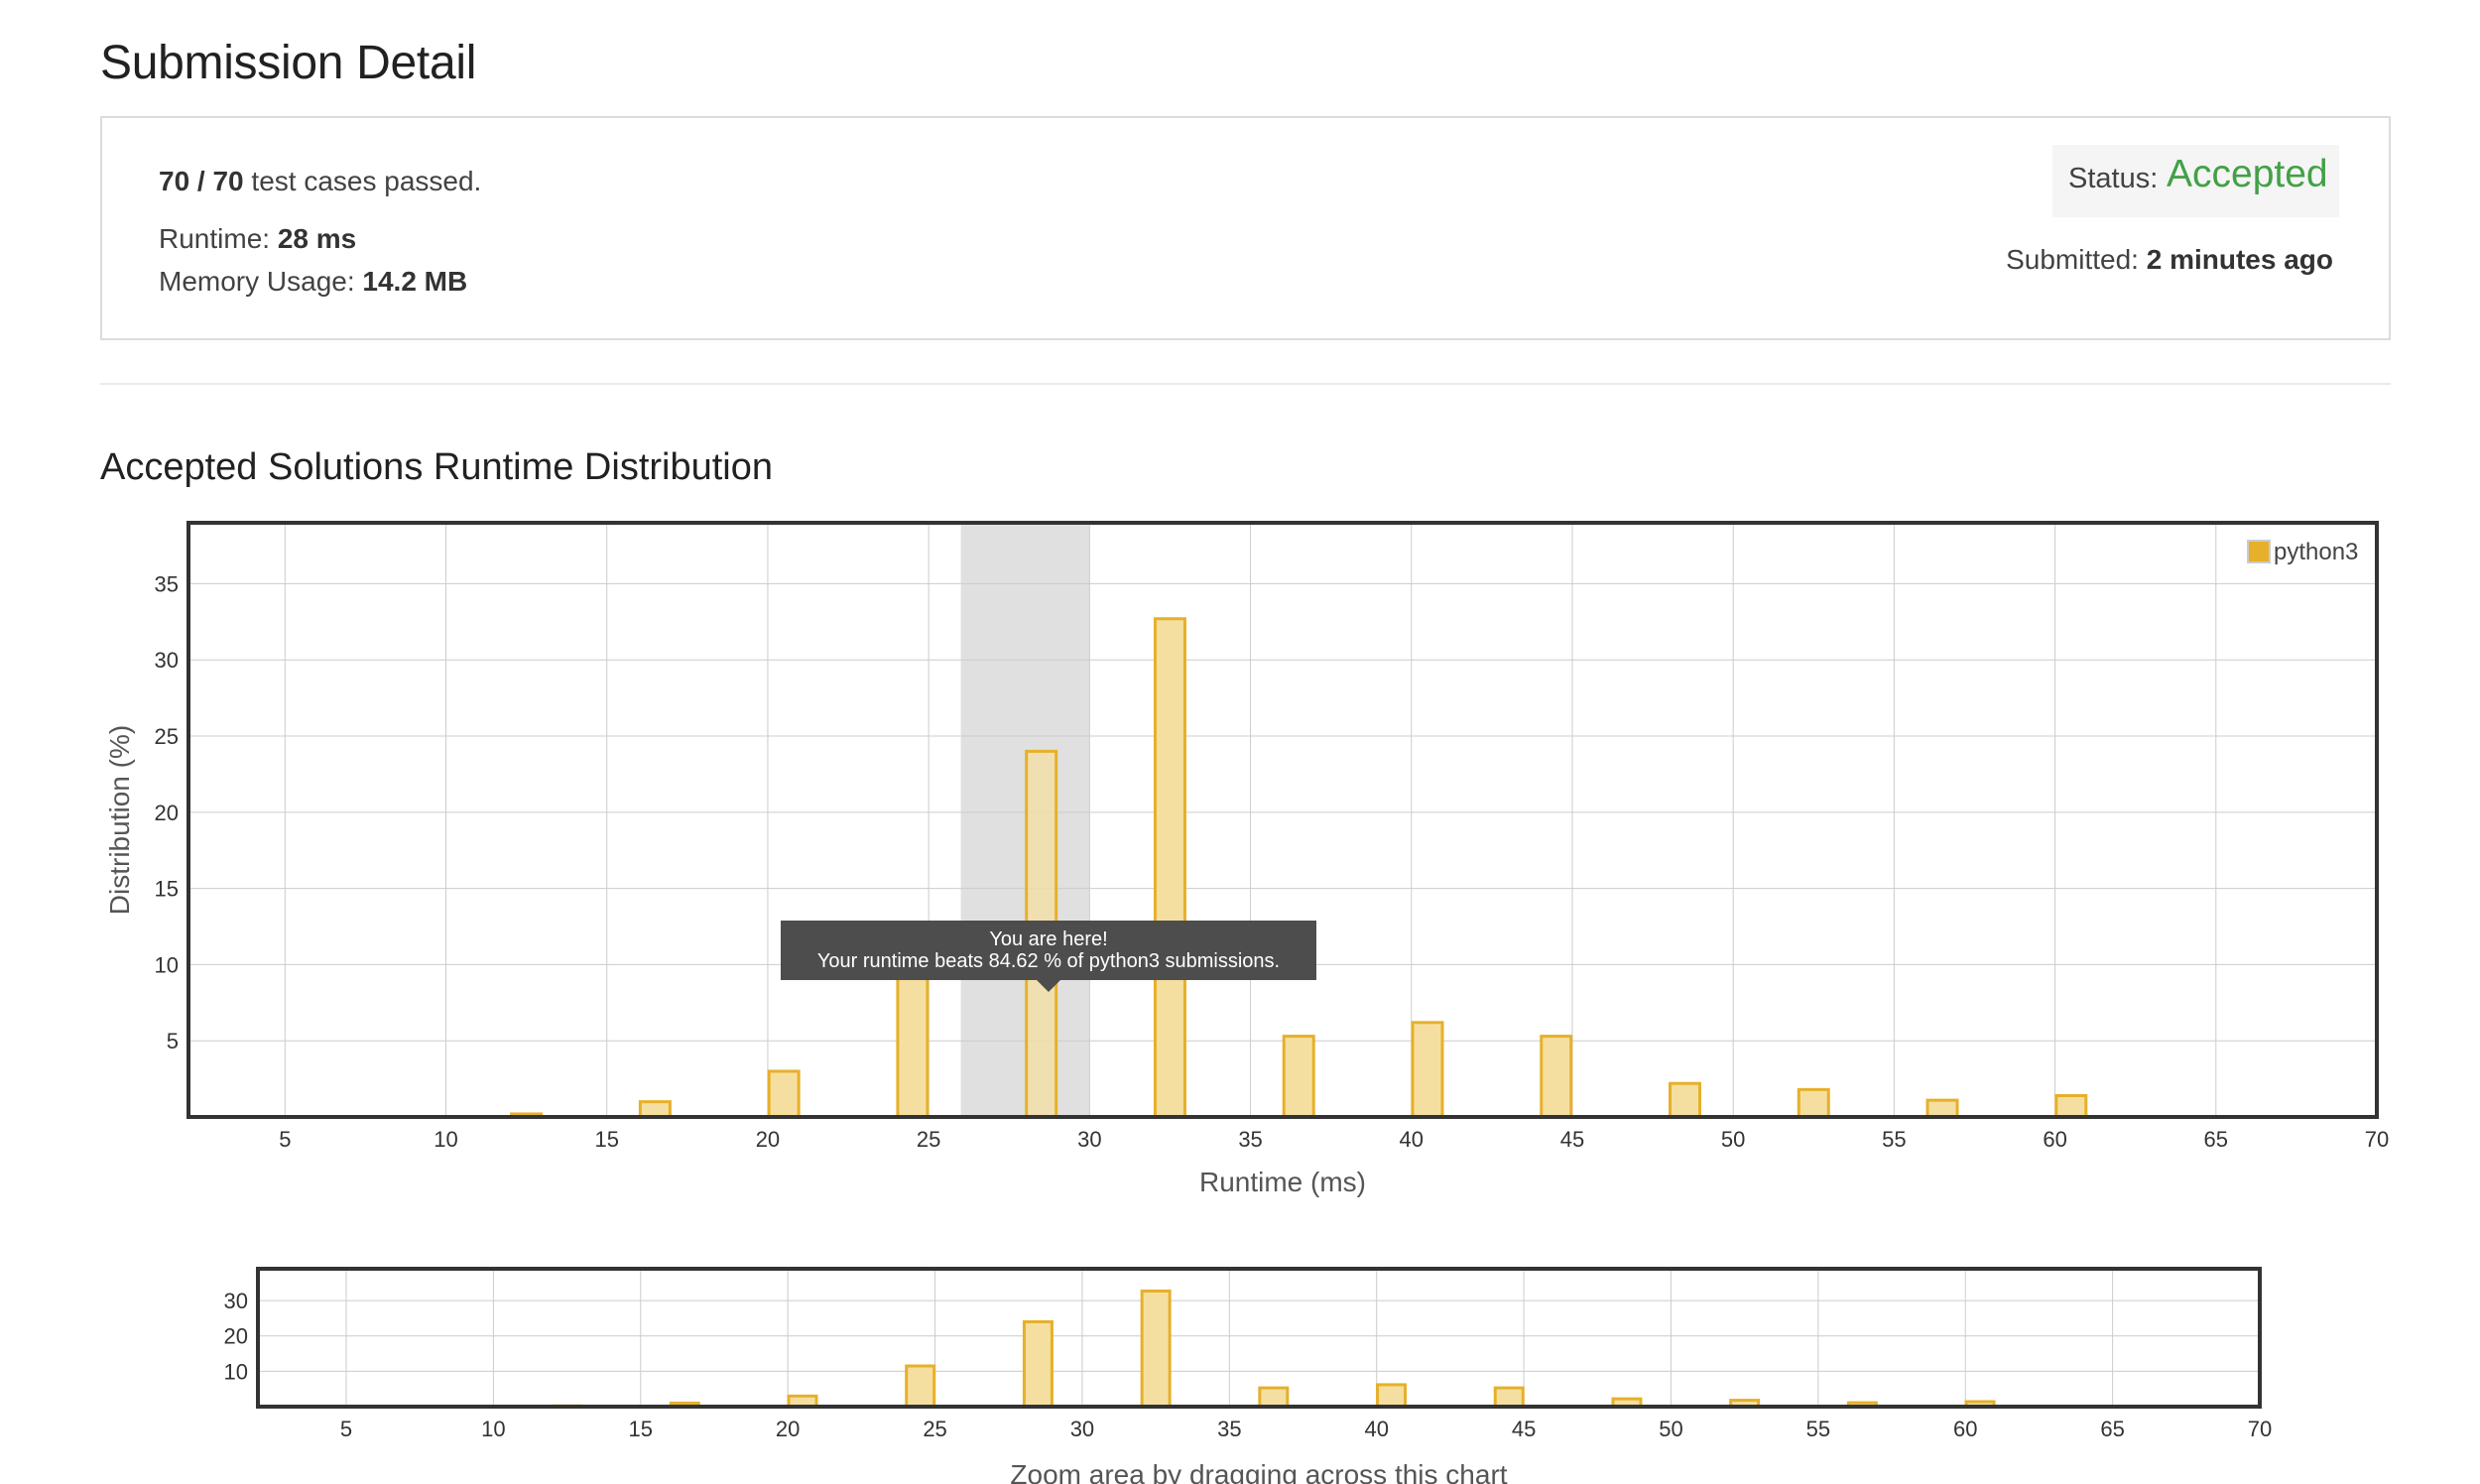 Image resolution: width=2480 pixels, height=1484 pixels. What do you see at coordinates (788, 1429) in the screenshot?
I see `overview-chart-x-tick-label: 20` at bounding box center [788, 1429].